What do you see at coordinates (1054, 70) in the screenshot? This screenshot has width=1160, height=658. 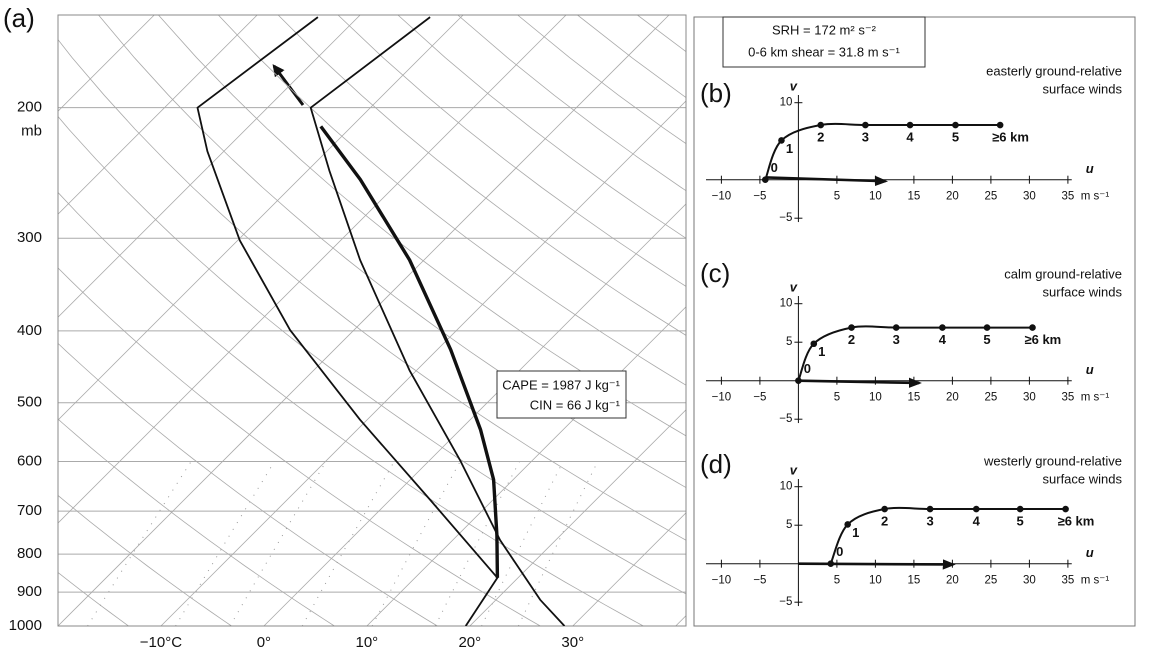 I see `panel-title: easterly ground-relative` at bounding box center [1054, 70].